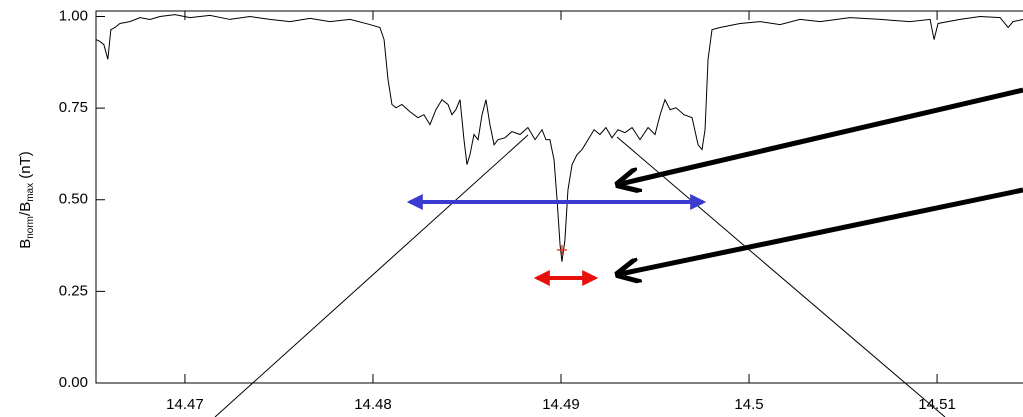 This screenshot has height=417, width=1023. I want to click on x-tick-label: 14.5, so click(748, 404).